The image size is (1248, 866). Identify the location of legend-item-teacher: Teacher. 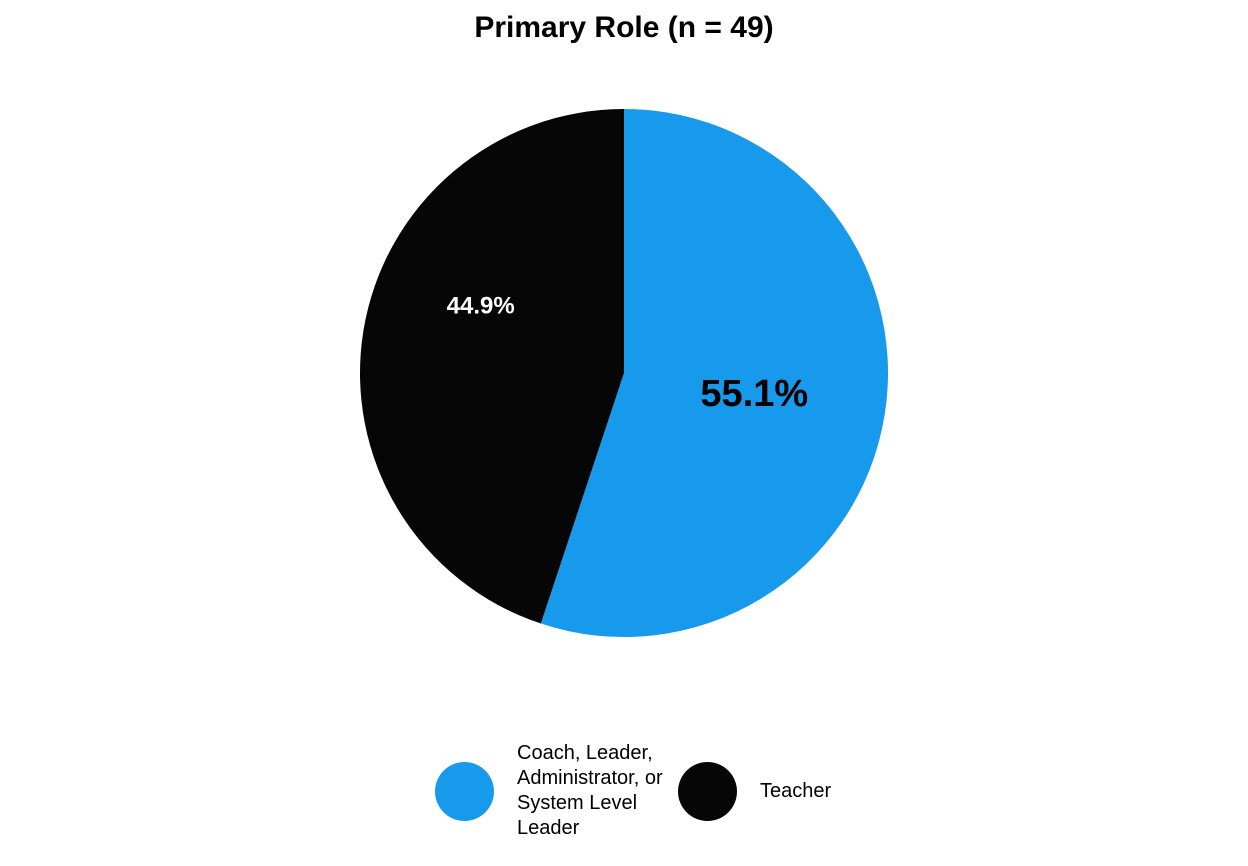
(754, 791).